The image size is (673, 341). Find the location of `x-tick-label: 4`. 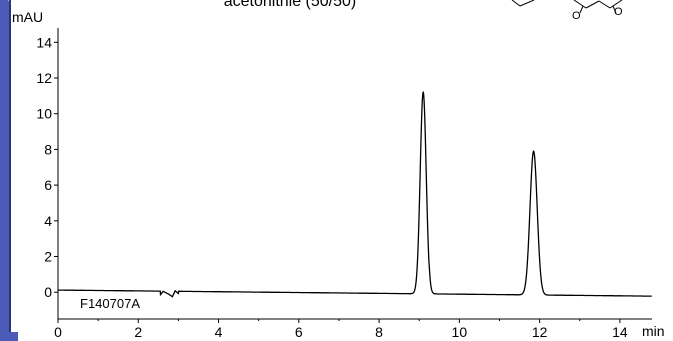

x-tick-label: 4 is located at coordinates (219, 332).